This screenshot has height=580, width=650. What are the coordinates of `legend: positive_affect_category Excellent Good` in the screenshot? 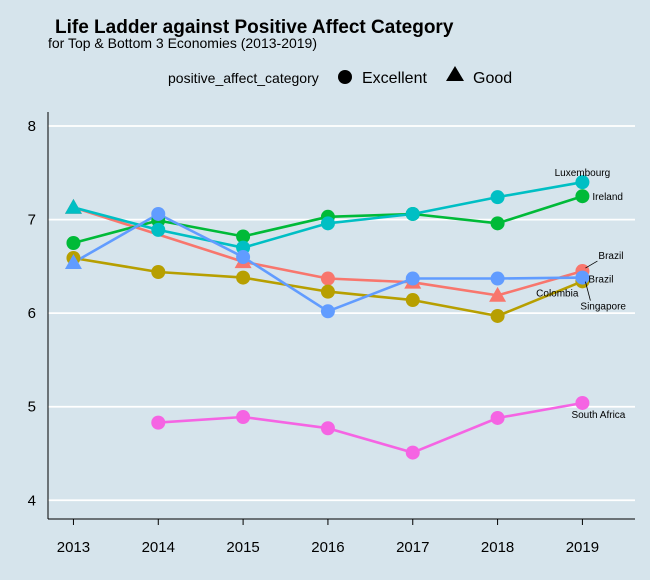 It's located at (340, 76).